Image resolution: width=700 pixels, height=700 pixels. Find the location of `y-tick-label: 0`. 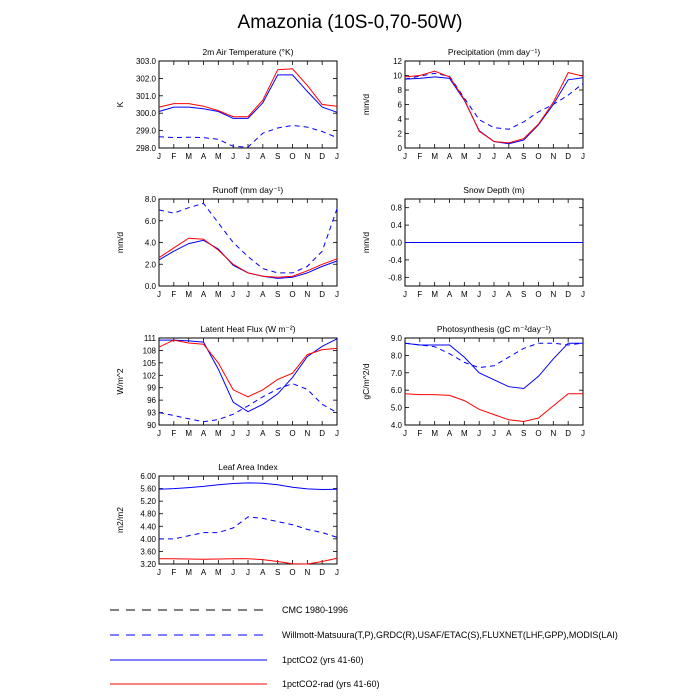

y-tick-label: 0 is located at coordinates (400, 148).